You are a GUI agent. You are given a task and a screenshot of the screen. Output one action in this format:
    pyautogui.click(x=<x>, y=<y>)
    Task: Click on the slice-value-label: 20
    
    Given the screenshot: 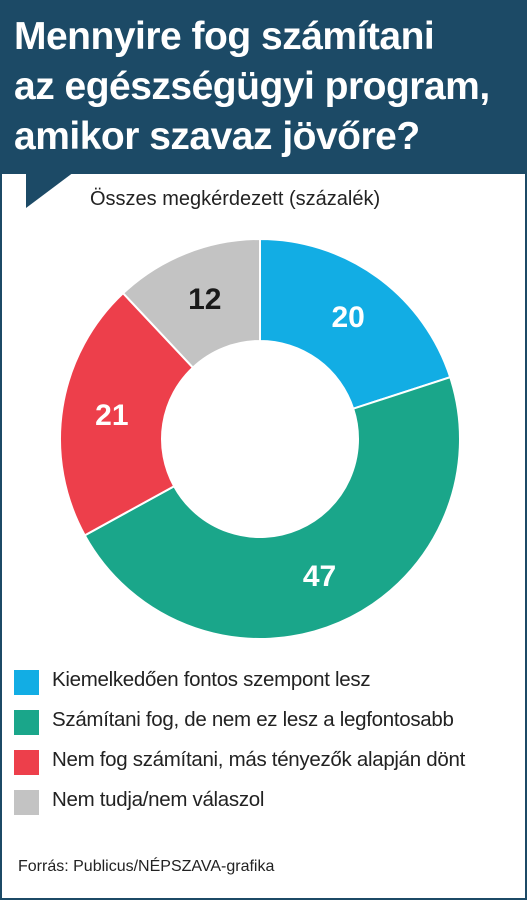 What is the action you would take?
    pyautogui.click(x=347, y=317)
    